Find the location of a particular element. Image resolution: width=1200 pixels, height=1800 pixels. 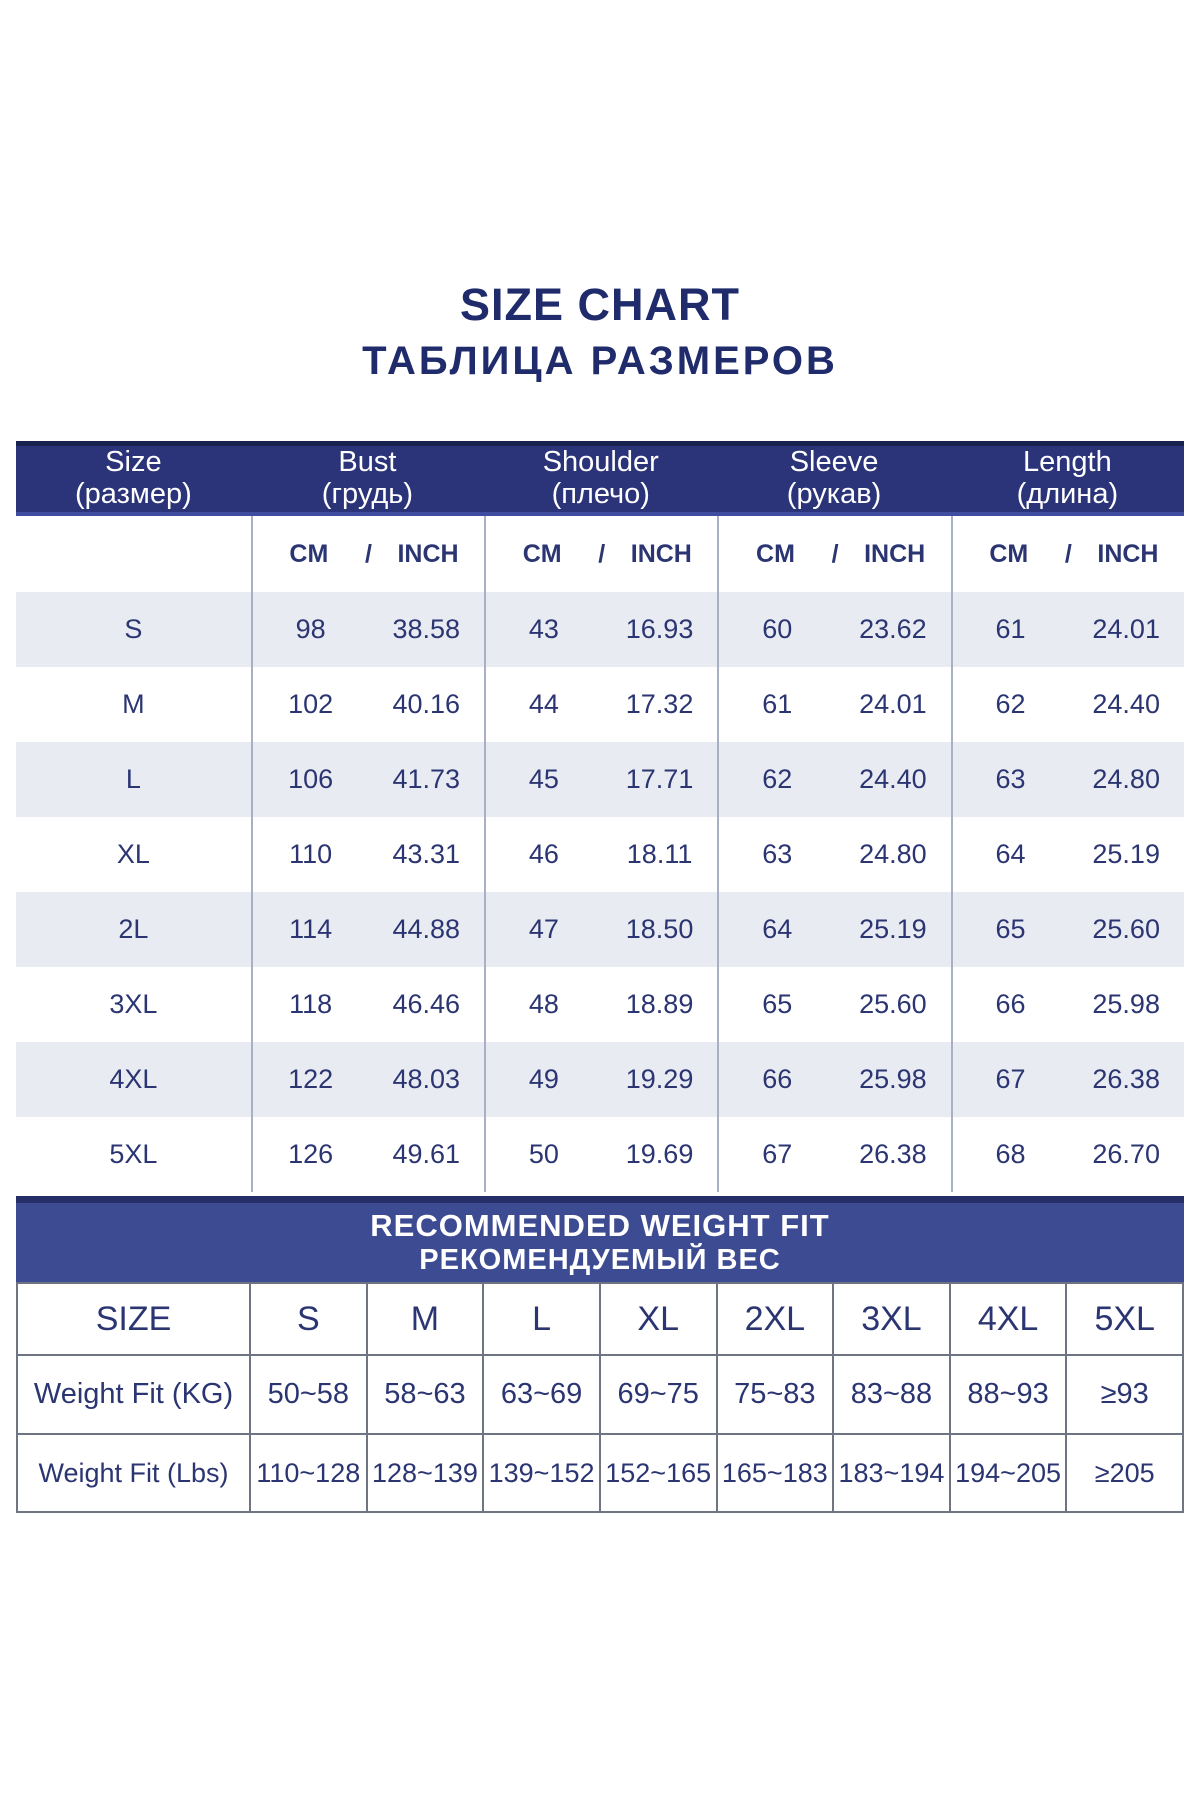

cm-value: 43 is located at coordinates (543, 629).